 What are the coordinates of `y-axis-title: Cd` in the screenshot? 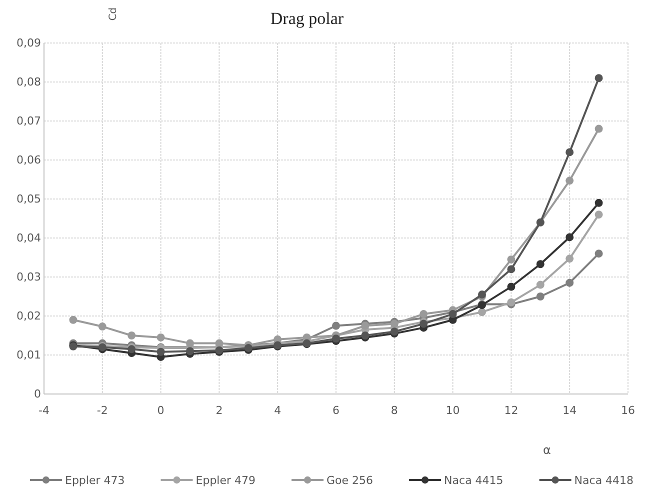 It's located at (113, 14).